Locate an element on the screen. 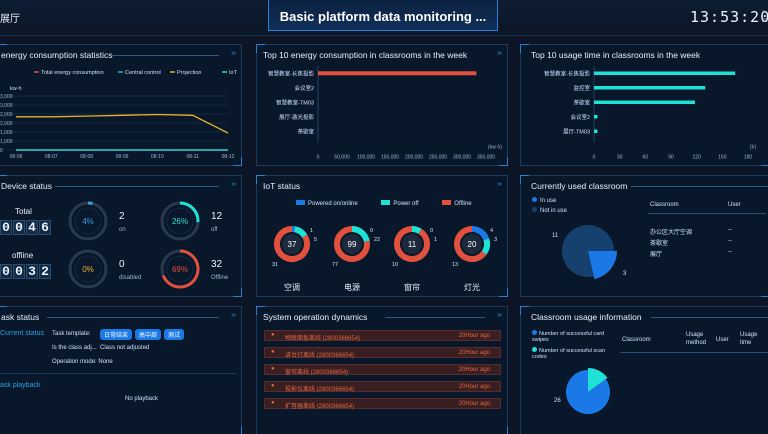  current-legend-in: In use is located at coordinates (544, 200).